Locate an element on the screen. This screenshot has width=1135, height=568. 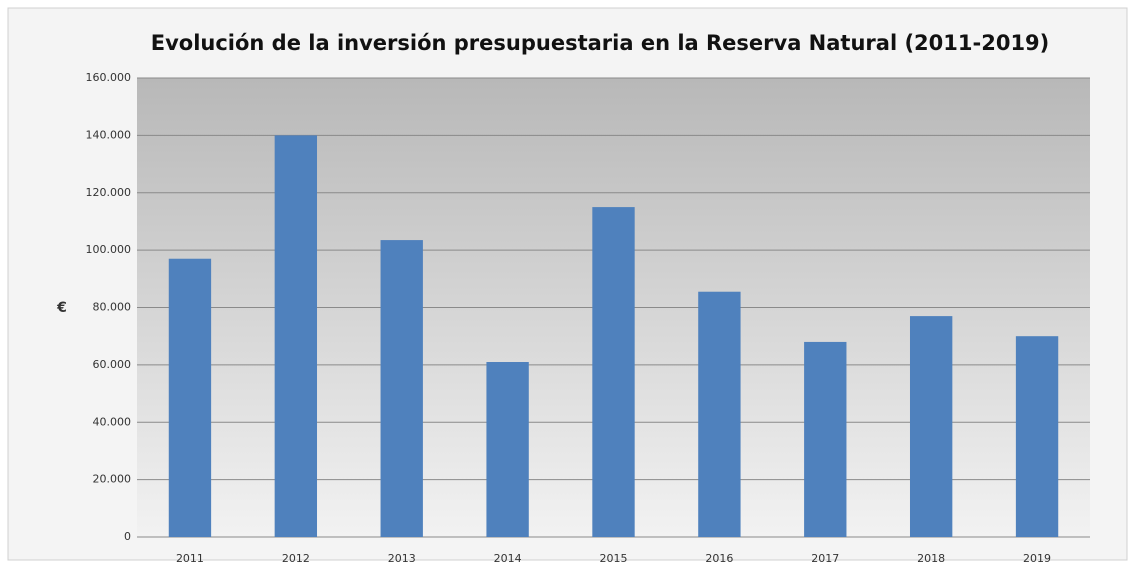
y-tick-label: 140.000 is located at coordinates (109, 134).